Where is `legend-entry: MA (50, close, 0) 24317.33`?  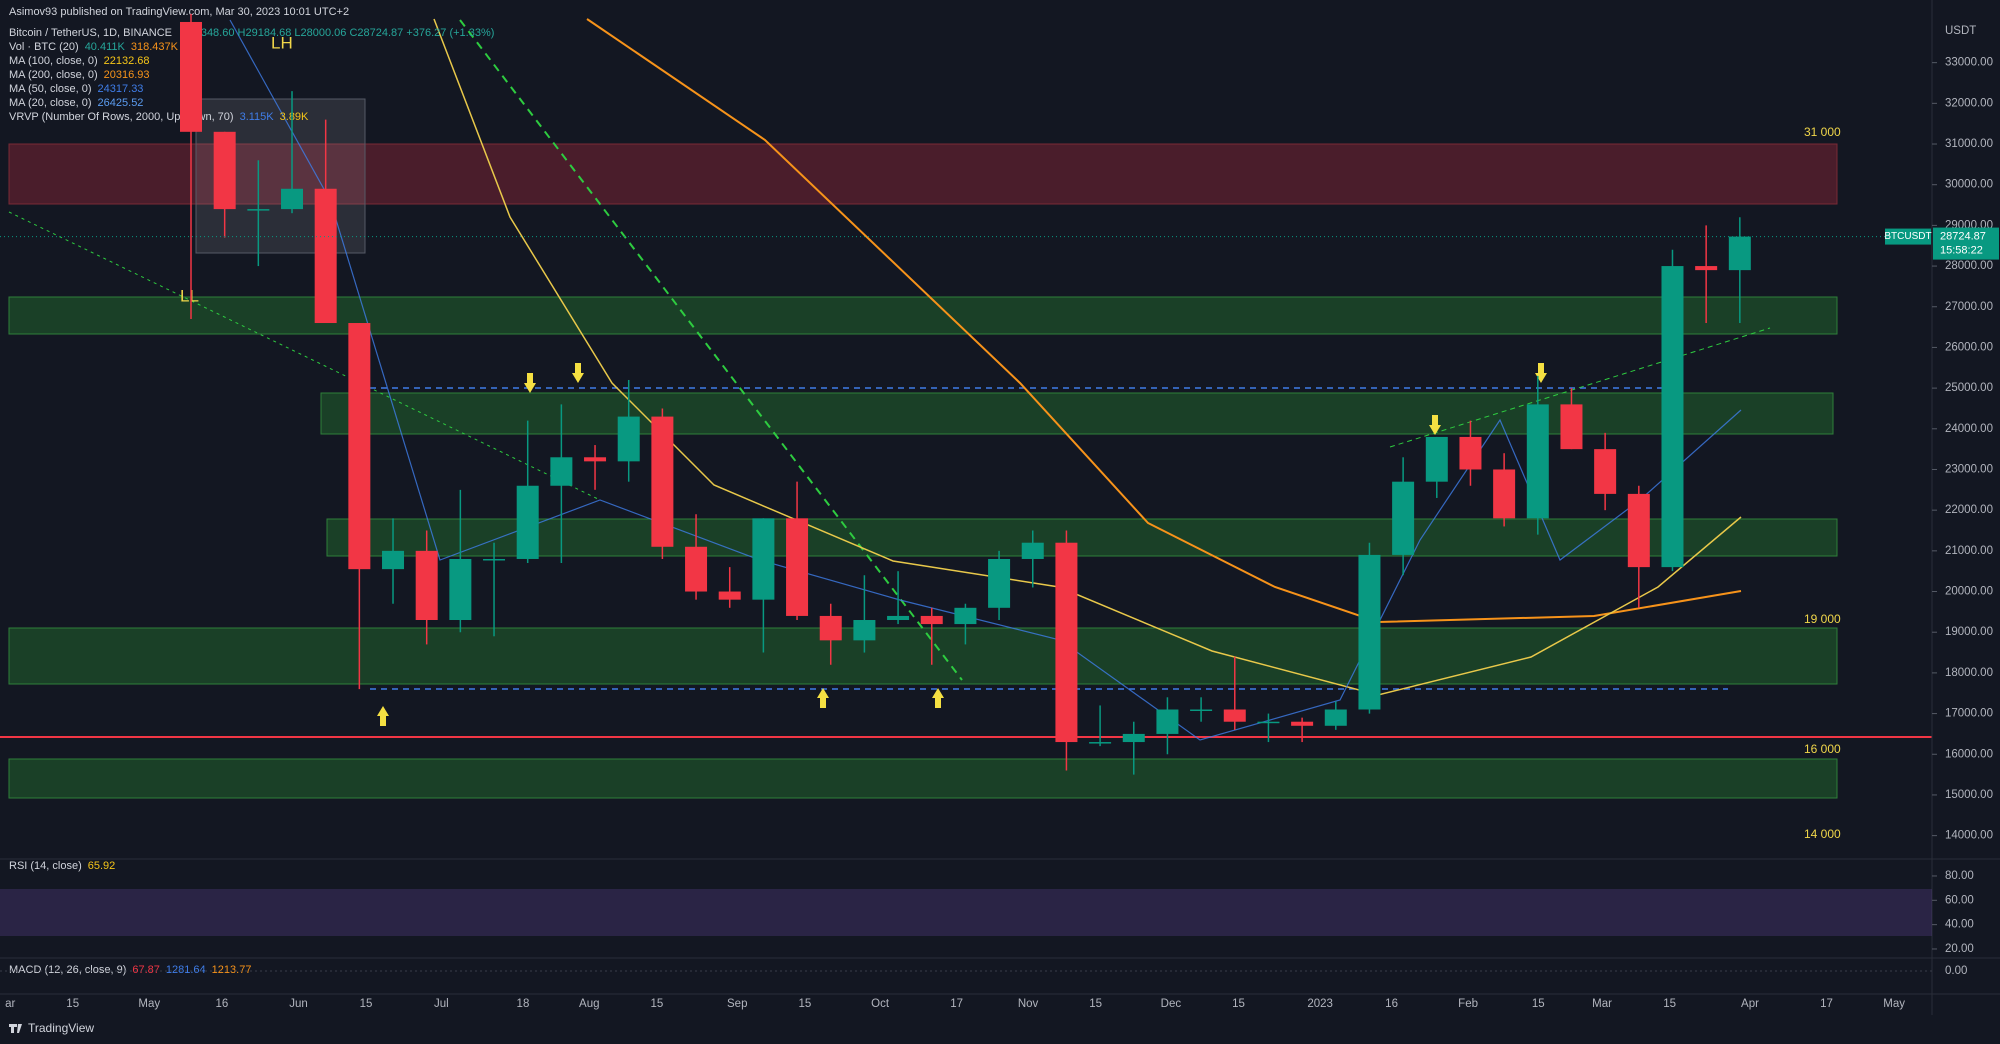
legend-entry: MA (50, close, 0) 24317.33 is located at coordinates (76, 89).